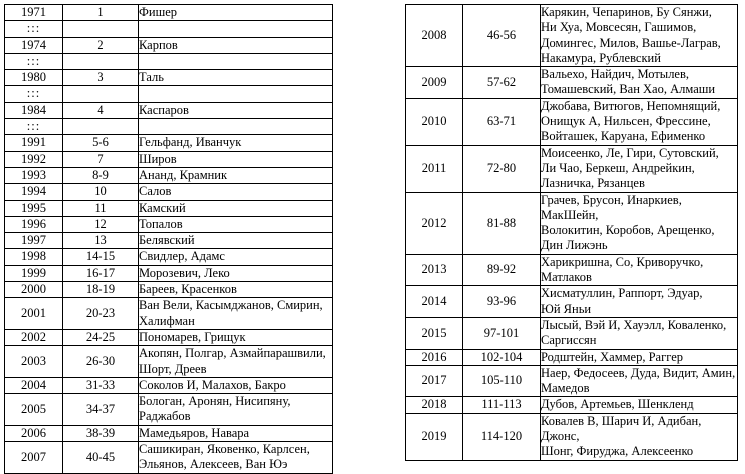 This screenshot has height=474, width=745. I want to click on rank-cell: 57-62, so click(501, 82).